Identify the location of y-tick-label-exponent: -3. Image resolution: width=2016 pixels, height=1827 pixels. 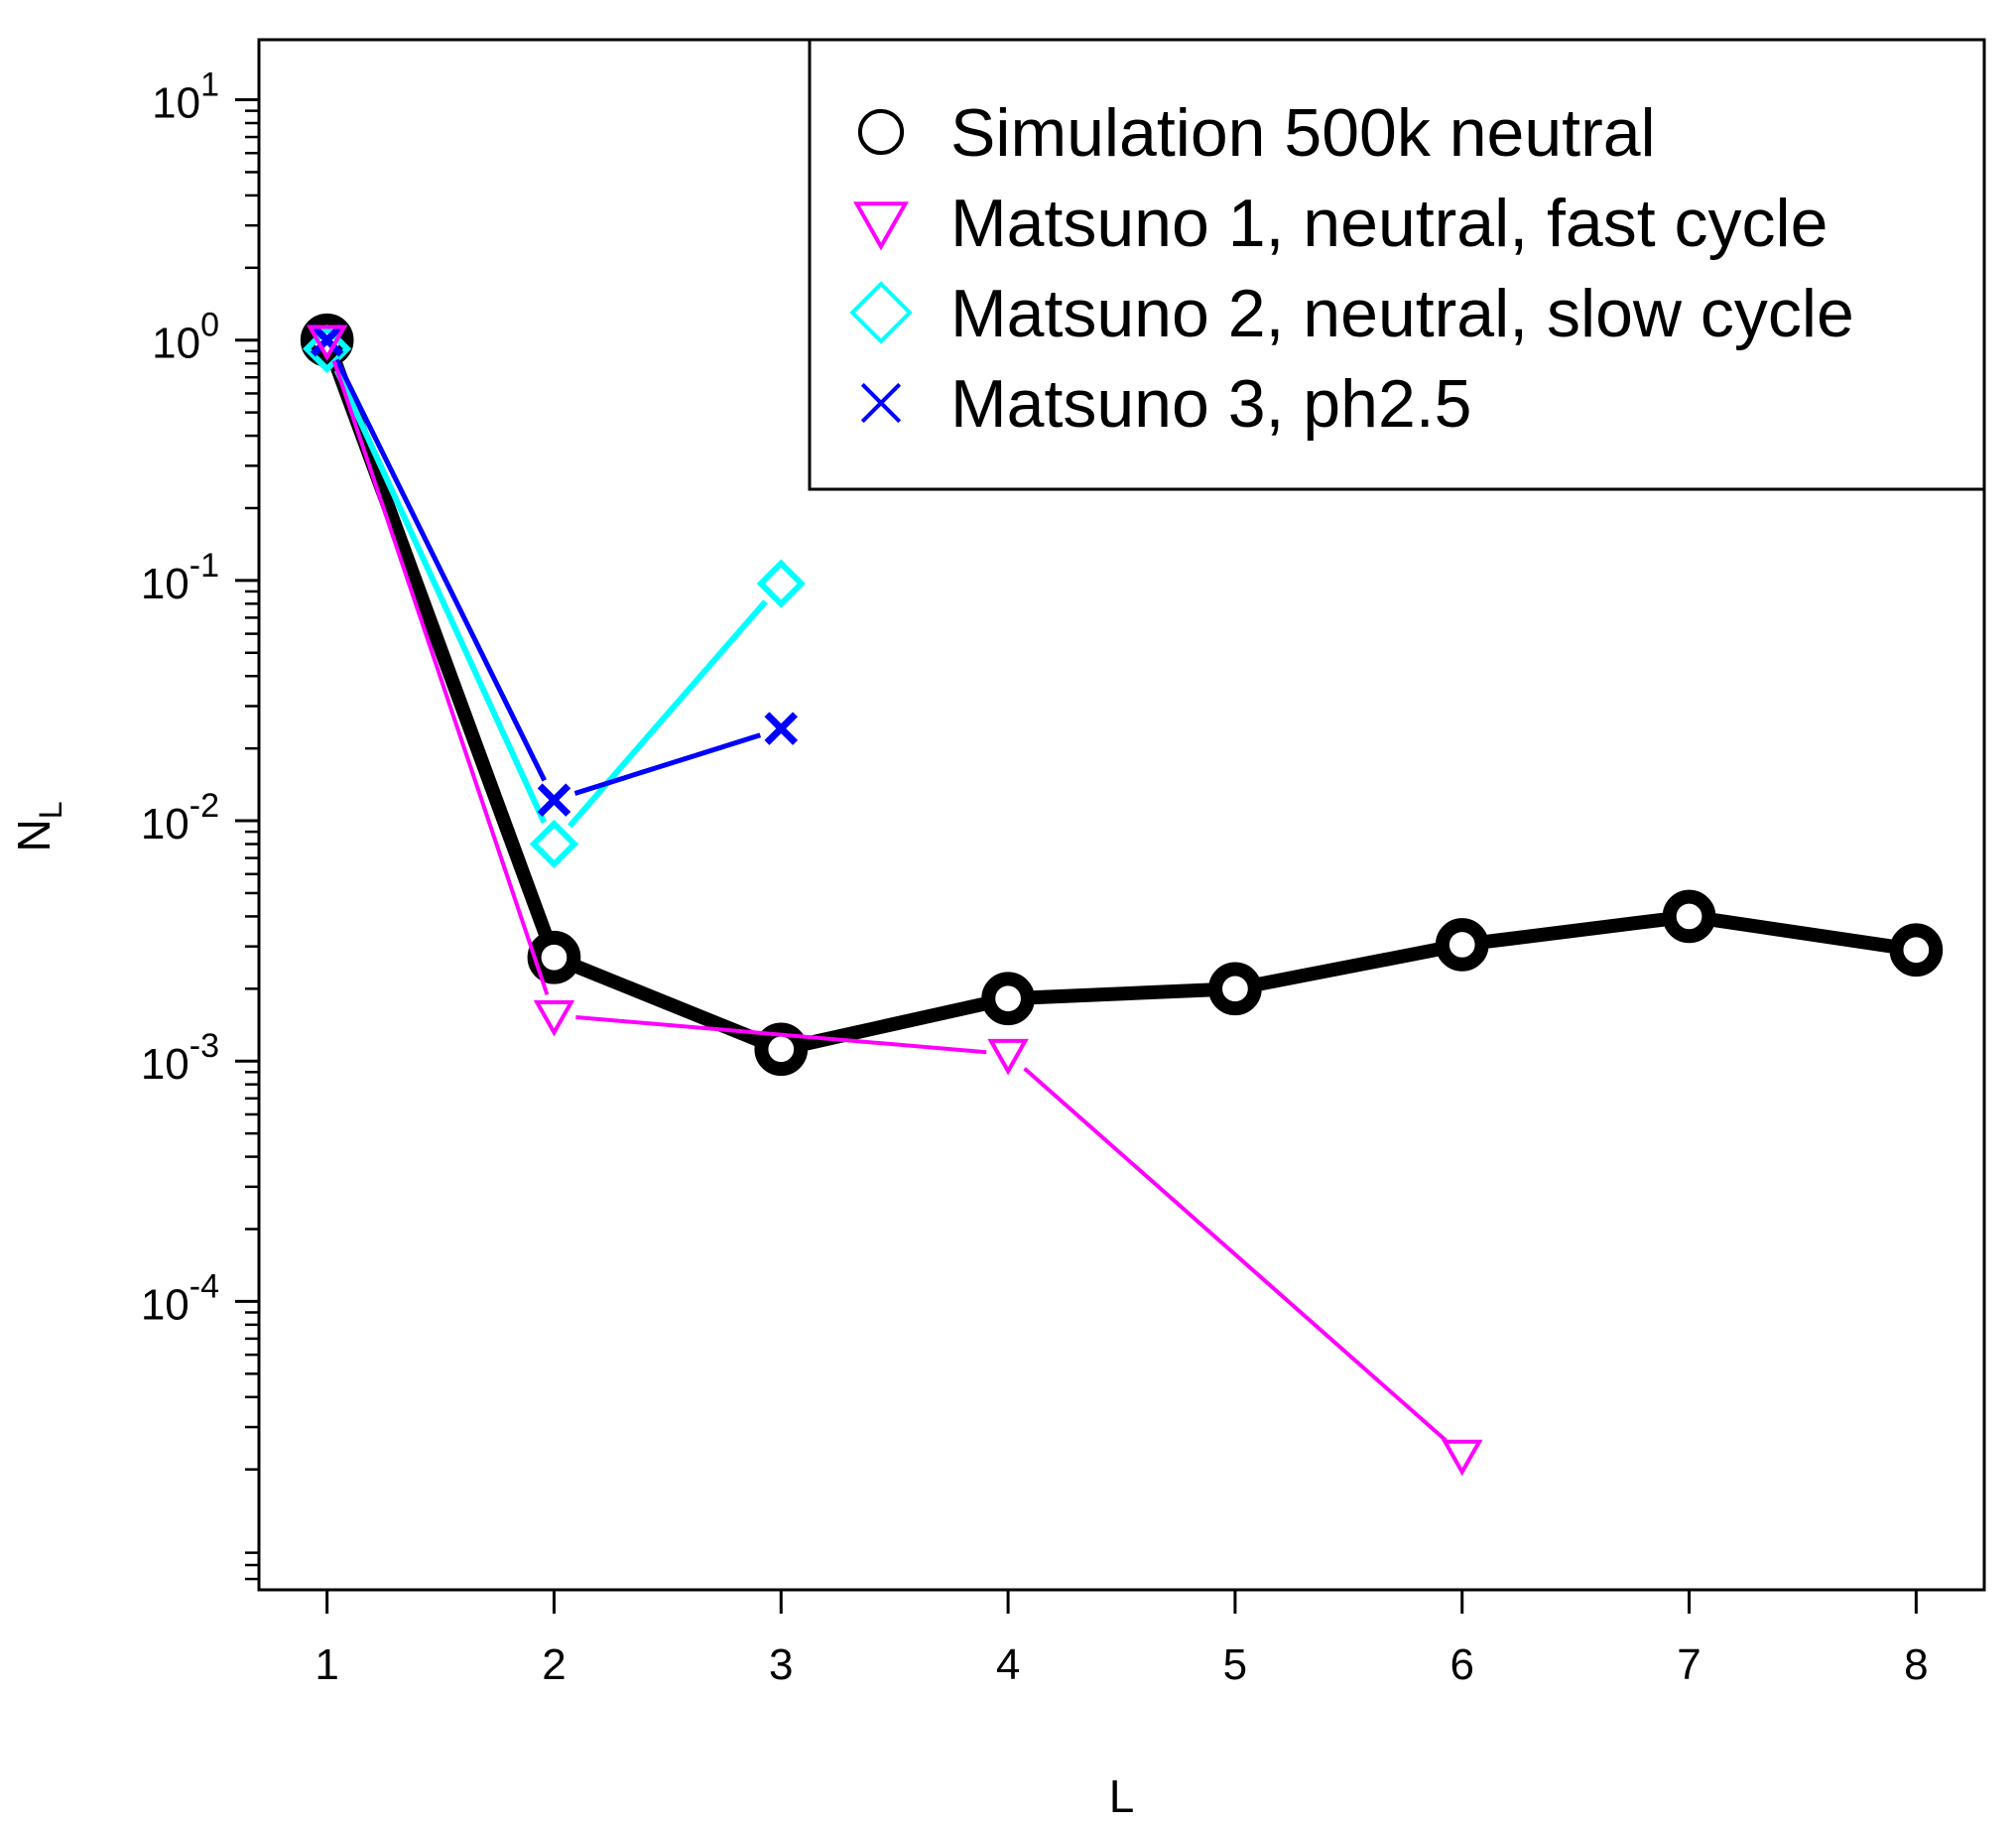
(204, 1046).